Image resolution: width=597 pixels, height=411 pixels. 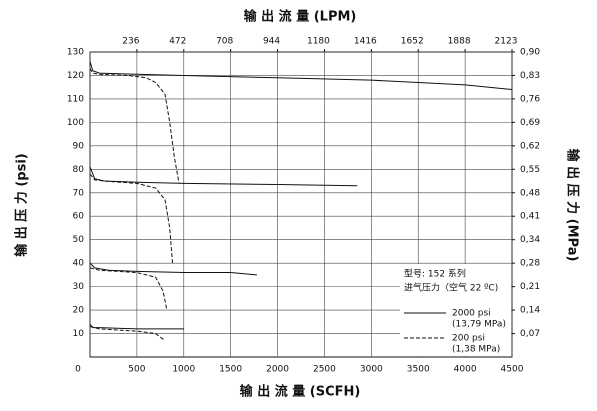 I want to click on y-axis-title: 输 出 压 力 (psi), so click(x=22, y=205).